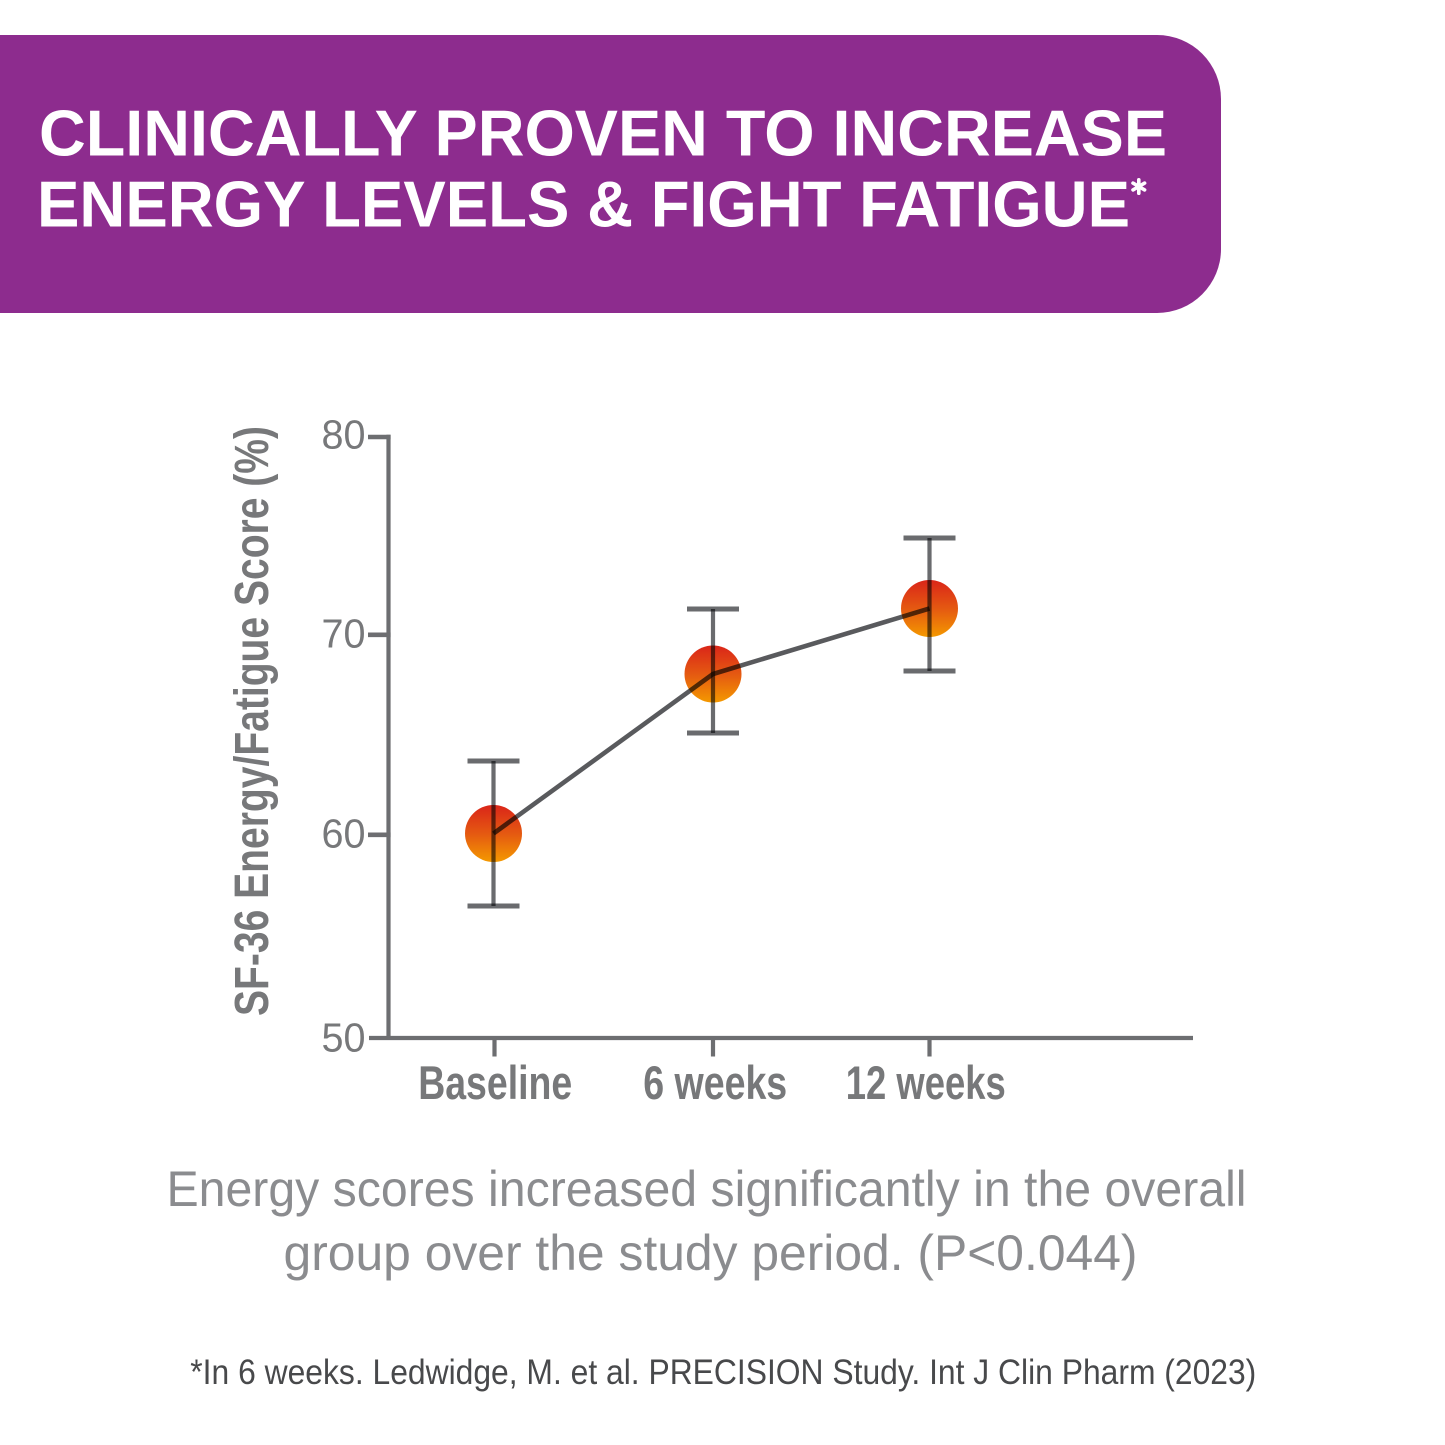 This screenshot has height=1445, width=1445. Describe the element at coordinates (344, 833) in the screenshot. I see `svg-text: 60` at that location.